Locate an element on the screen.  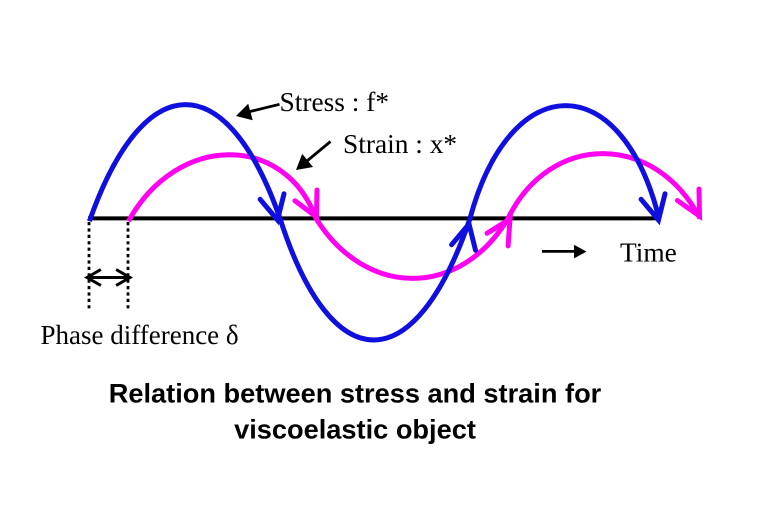
svg-text: viscoelastic object is located at coordinates (355, 429).